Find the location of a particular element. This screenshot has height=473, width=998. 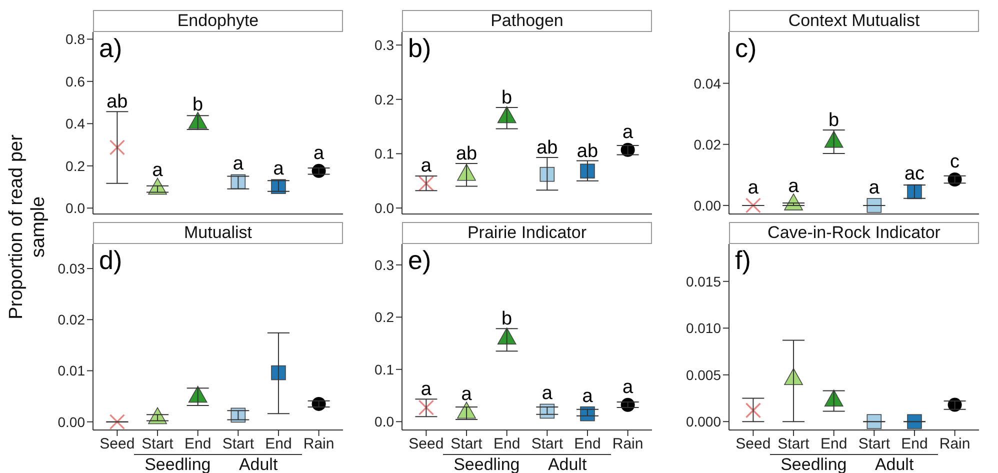

chart-title: Pathogen is located at coordinates (527, 21).